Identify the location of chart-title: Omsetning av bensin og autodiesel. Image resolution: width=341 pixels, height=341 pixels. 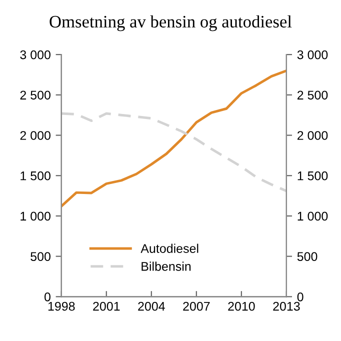
(171, 23).